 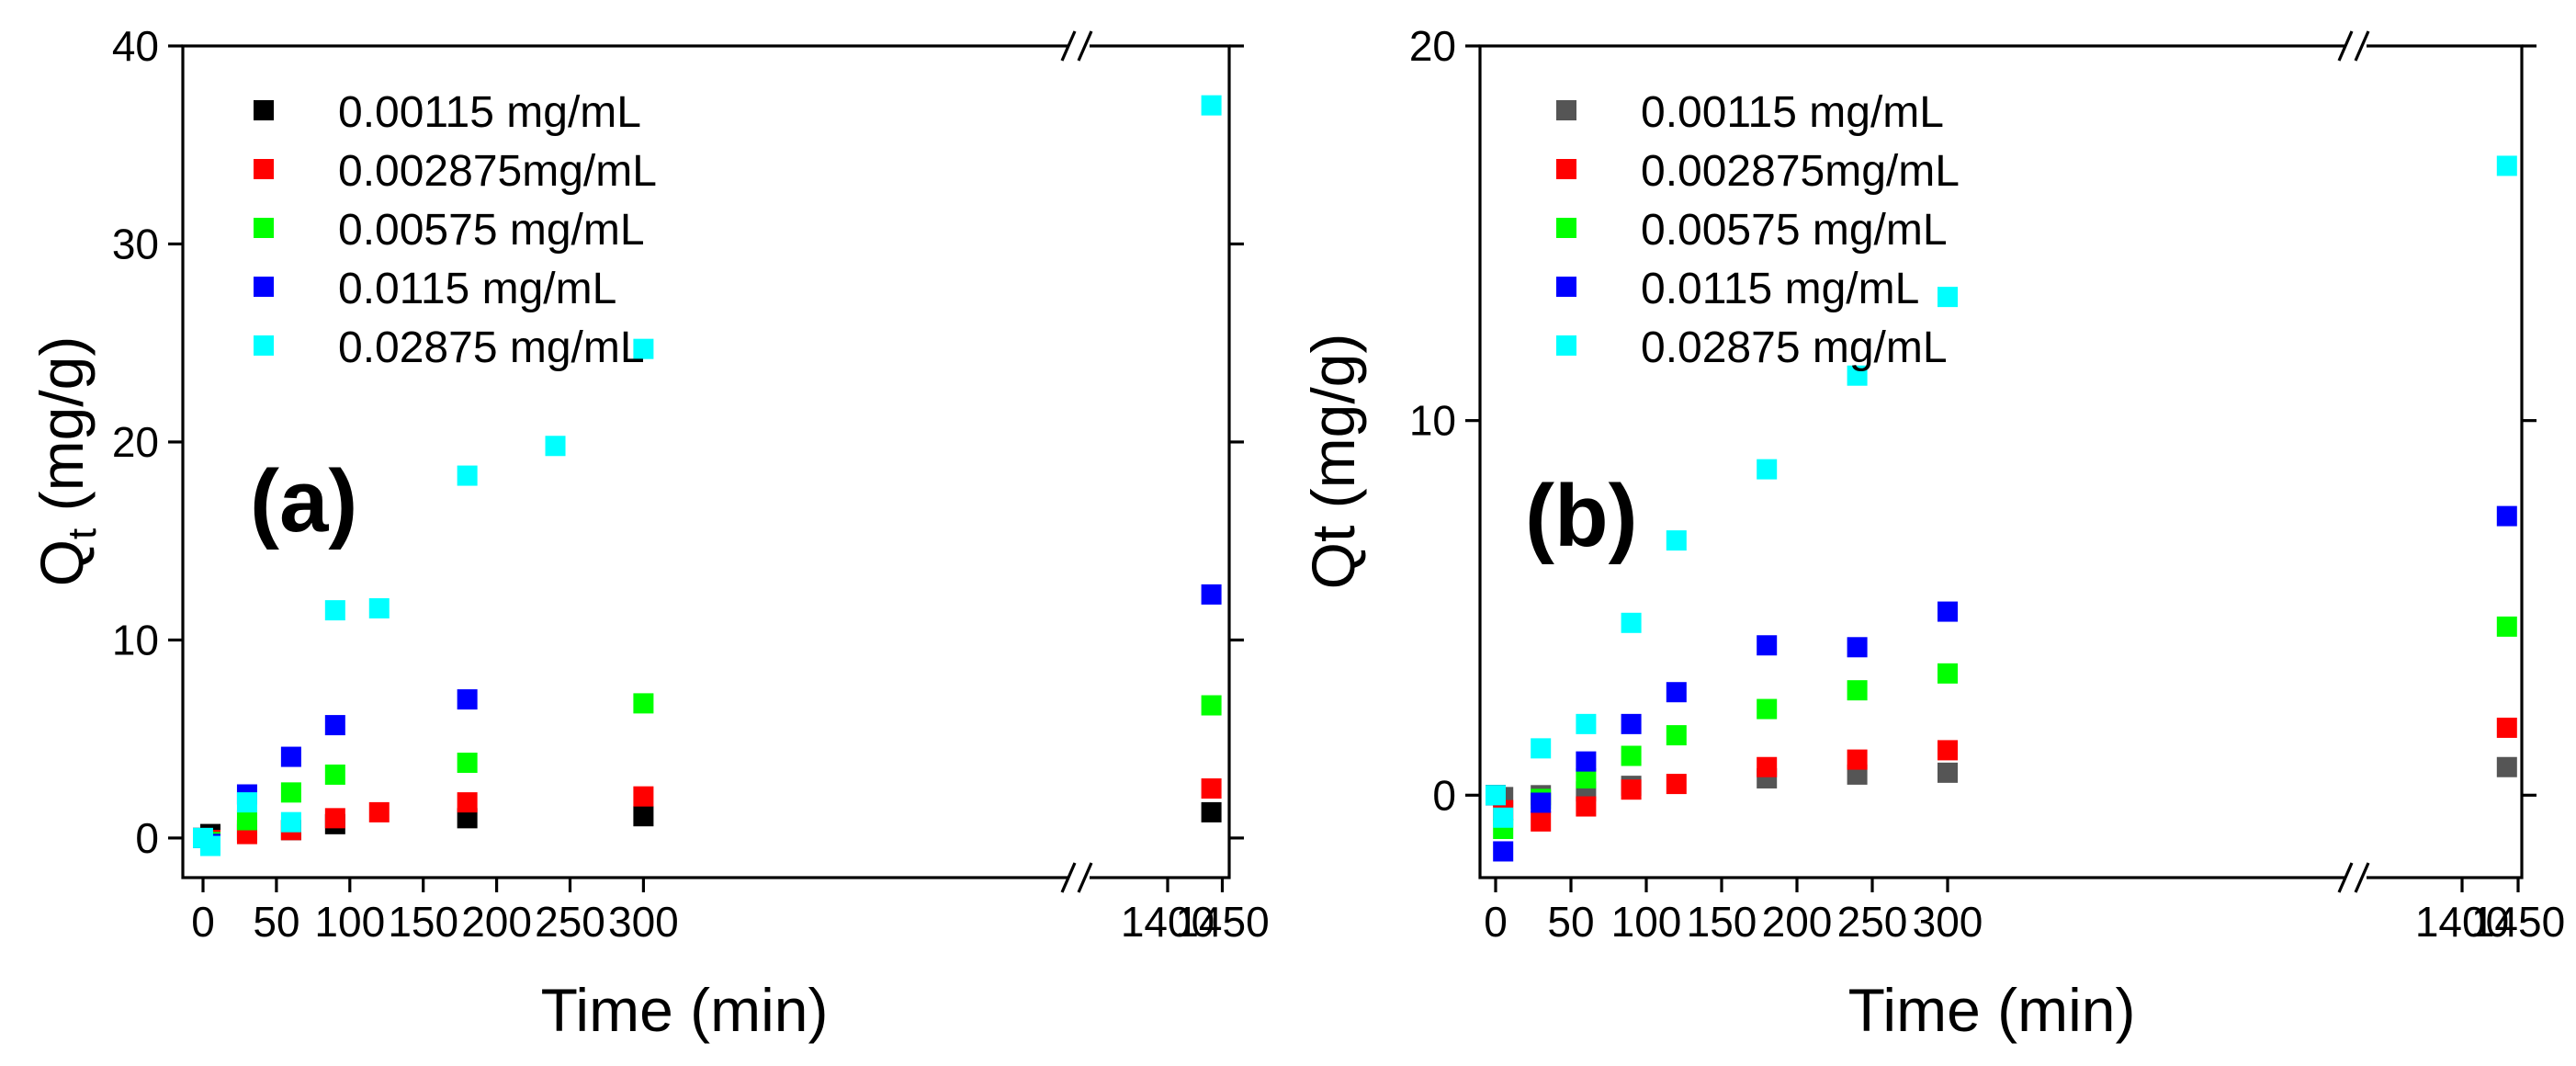 What do you see at coordinates (1872, 922) in the screenshot?
I see `x-tick-label: 250` at bounding box center [1872, 922].